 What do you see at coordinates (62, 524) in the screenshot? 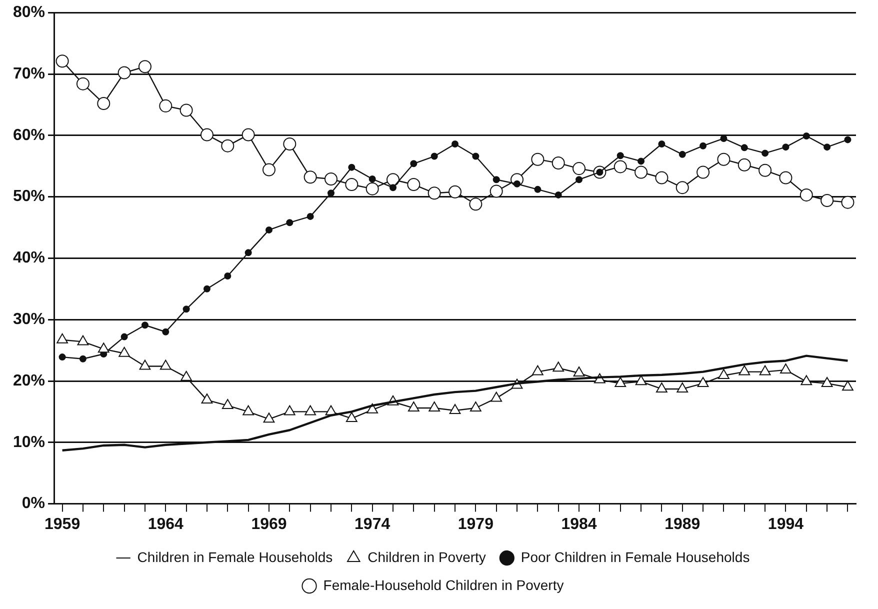
I see `x-tick-label: 1959` at bounding box center [62, 524].